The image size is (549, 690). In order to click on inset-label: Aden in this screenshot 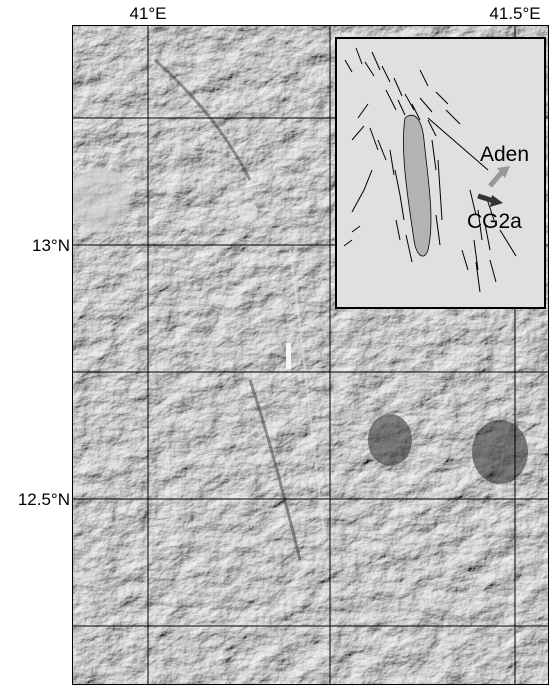, I will do `click(504, 154)`.